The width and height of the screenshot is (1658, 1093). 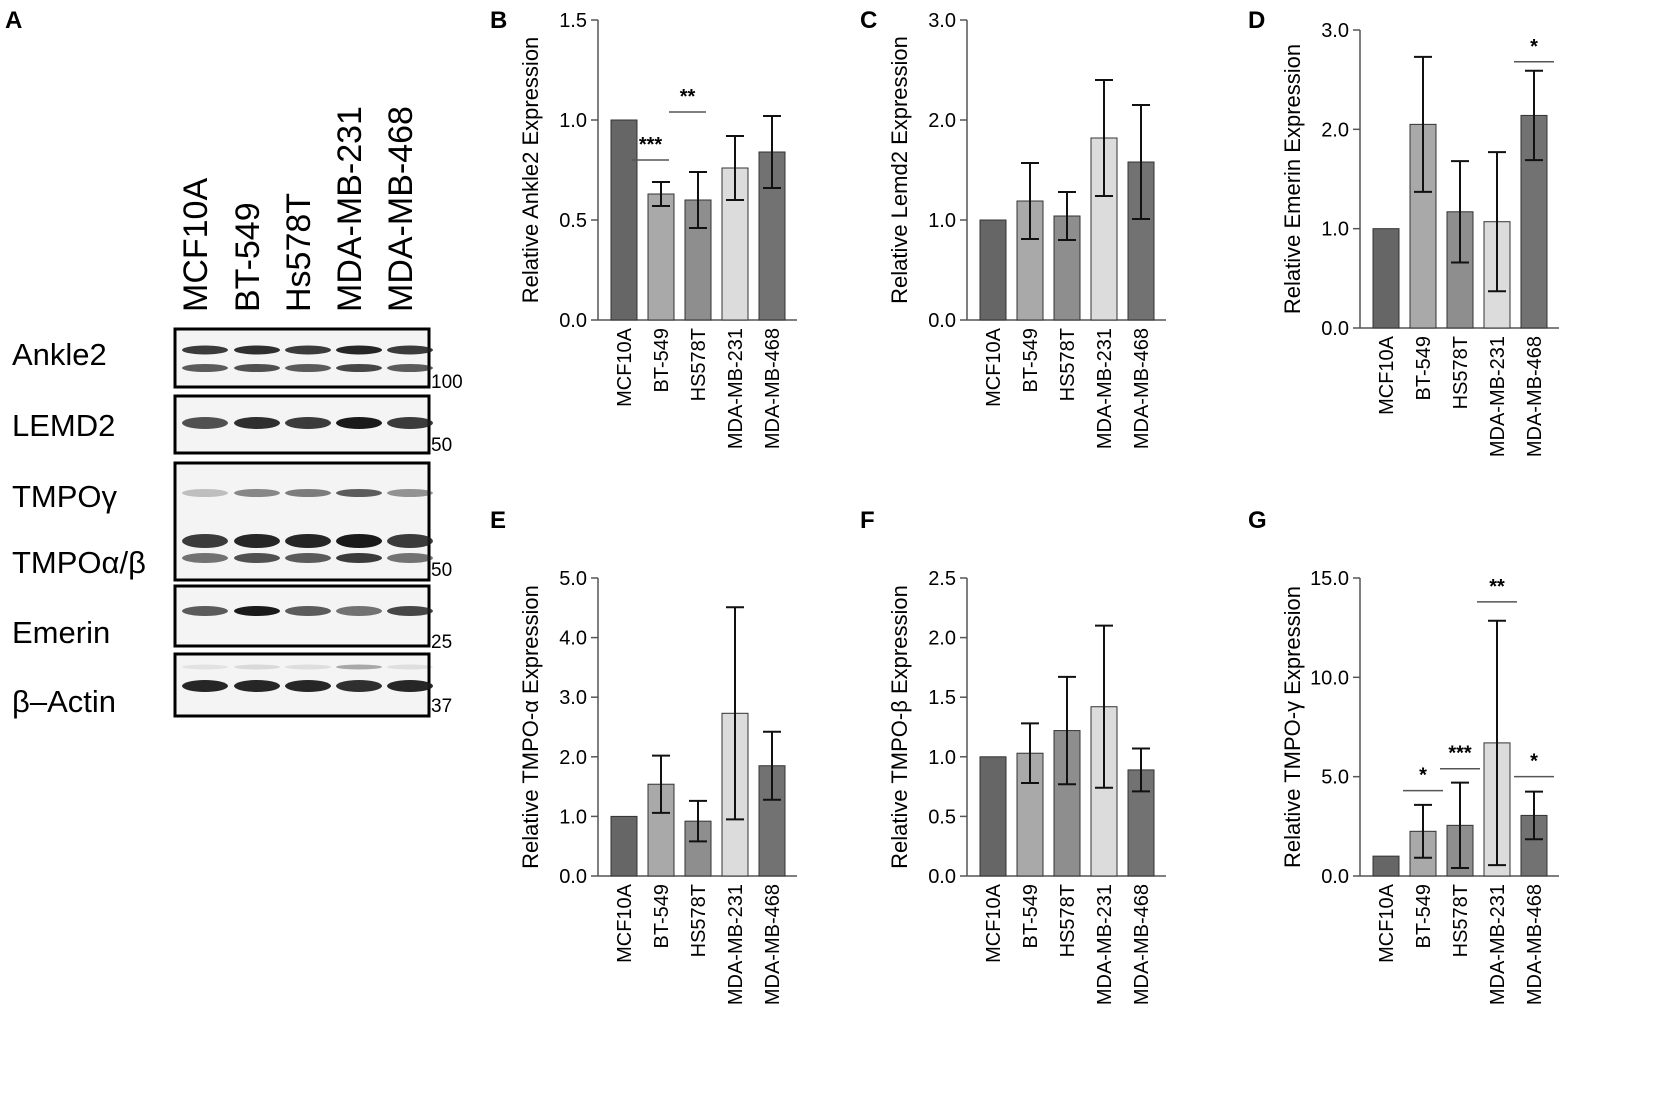 What do you see at coordinates (13, 20) in the screenshot?
I see `panel-letter-a: A` at bounding box center [13, 20].